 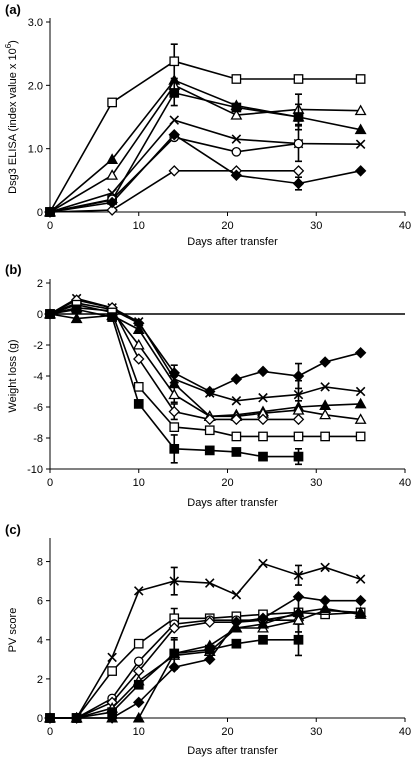 I want to click on series-open-square, so click(x=205, y=370).